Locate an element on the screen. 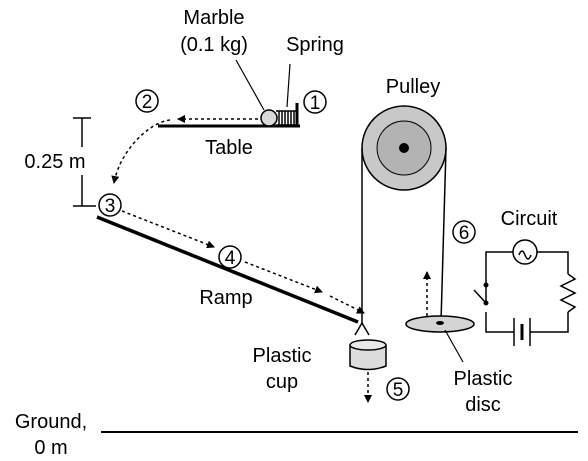 Image resolution: width=588 pixels, height=461 pixels. switch-terminal-bottom is located at coordinates (486, 303).